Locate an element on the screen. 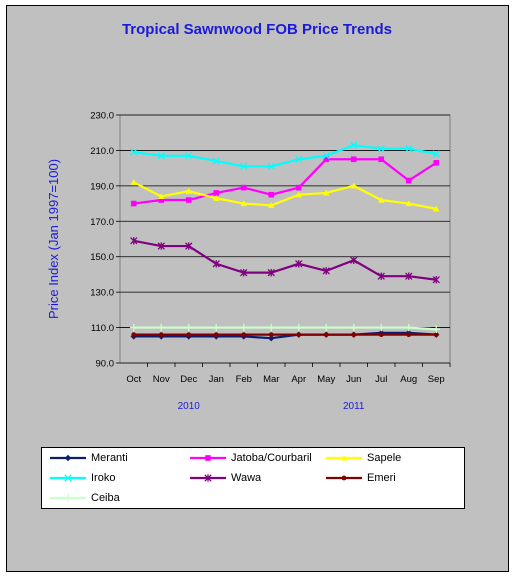  legend-label: Meranti is located at coordinates (109, 458).